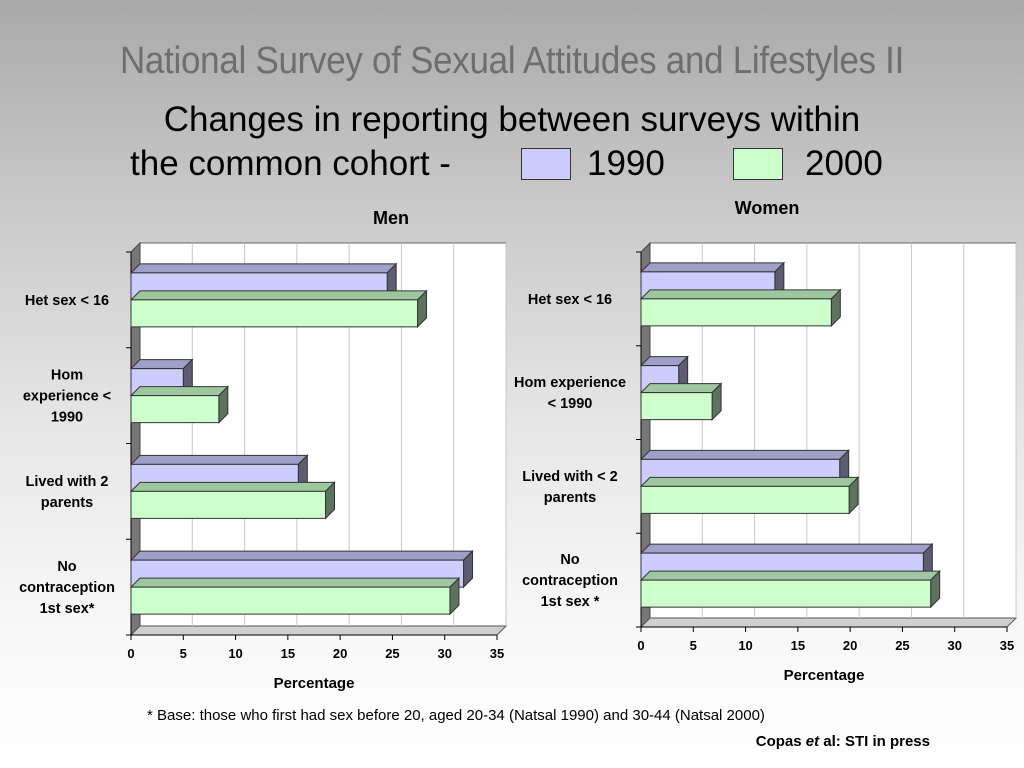 The image size is (1024, 768). I want to click on women-chart-title: Women, so click(767, 208).